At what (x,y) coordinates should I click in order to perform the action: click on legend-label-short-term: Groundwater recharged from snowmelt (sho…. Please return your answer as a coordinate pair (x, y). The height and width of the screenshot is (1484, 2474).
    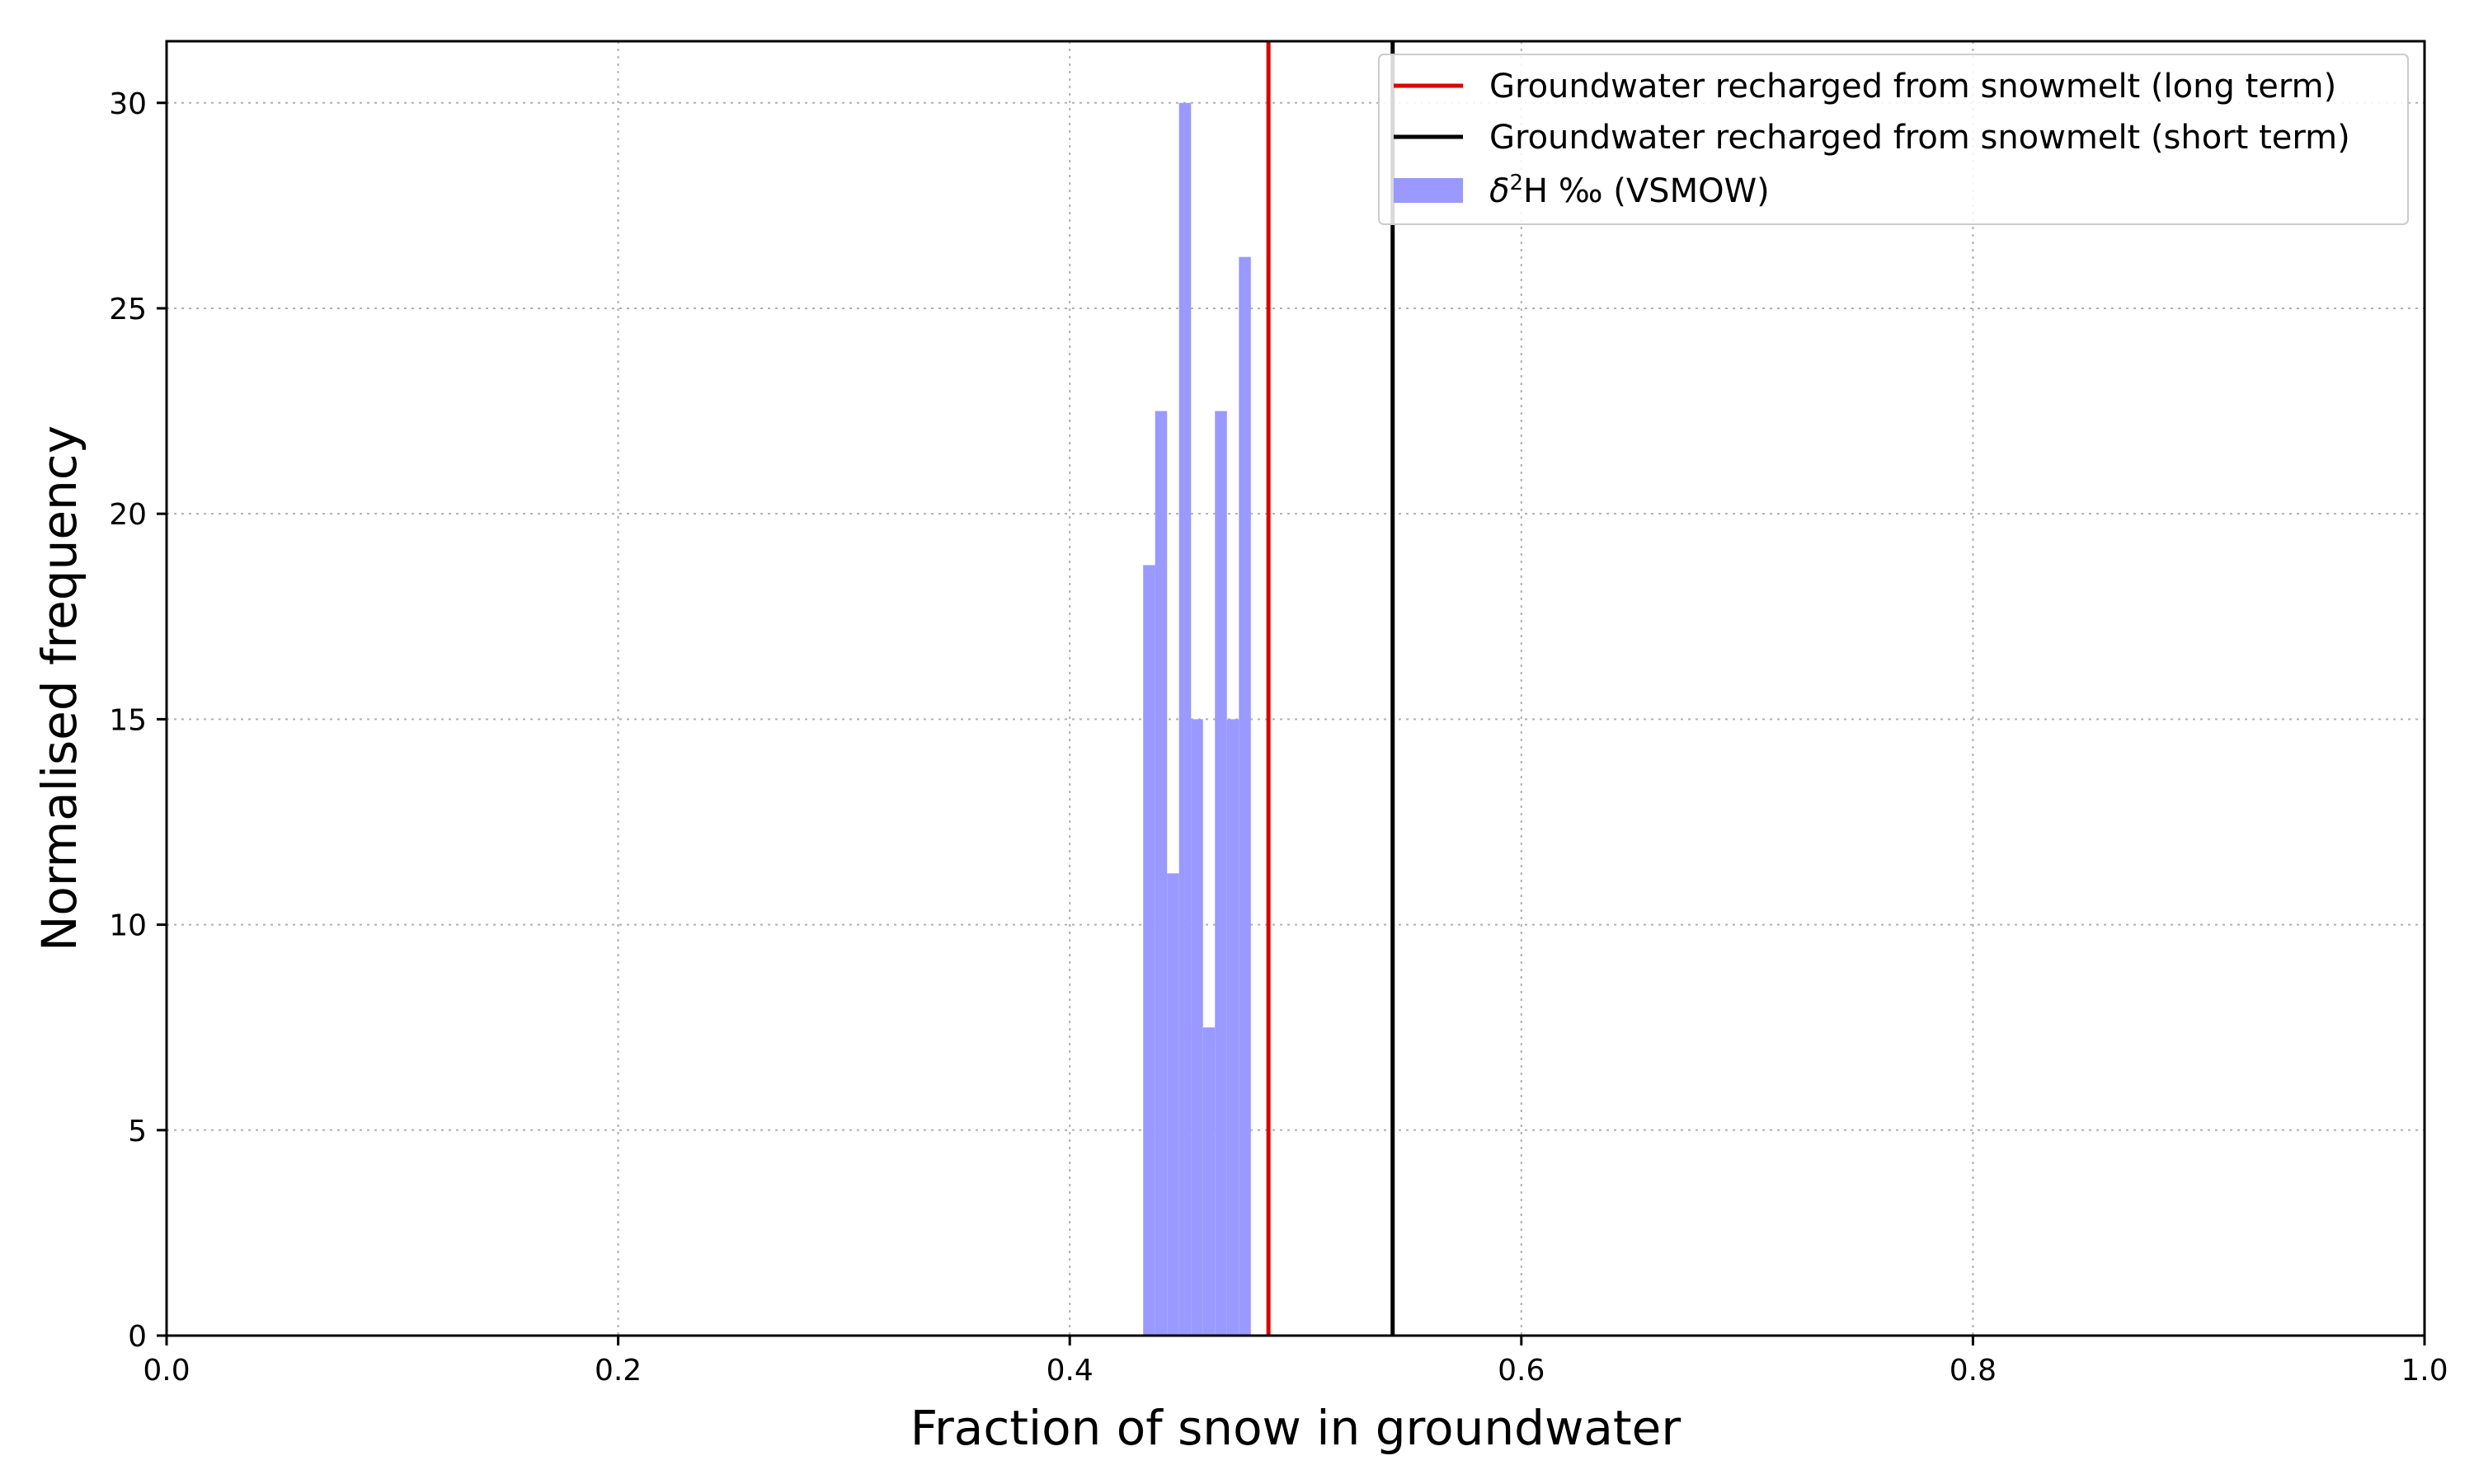
    Looking at the image, I should click on (1919, 138).